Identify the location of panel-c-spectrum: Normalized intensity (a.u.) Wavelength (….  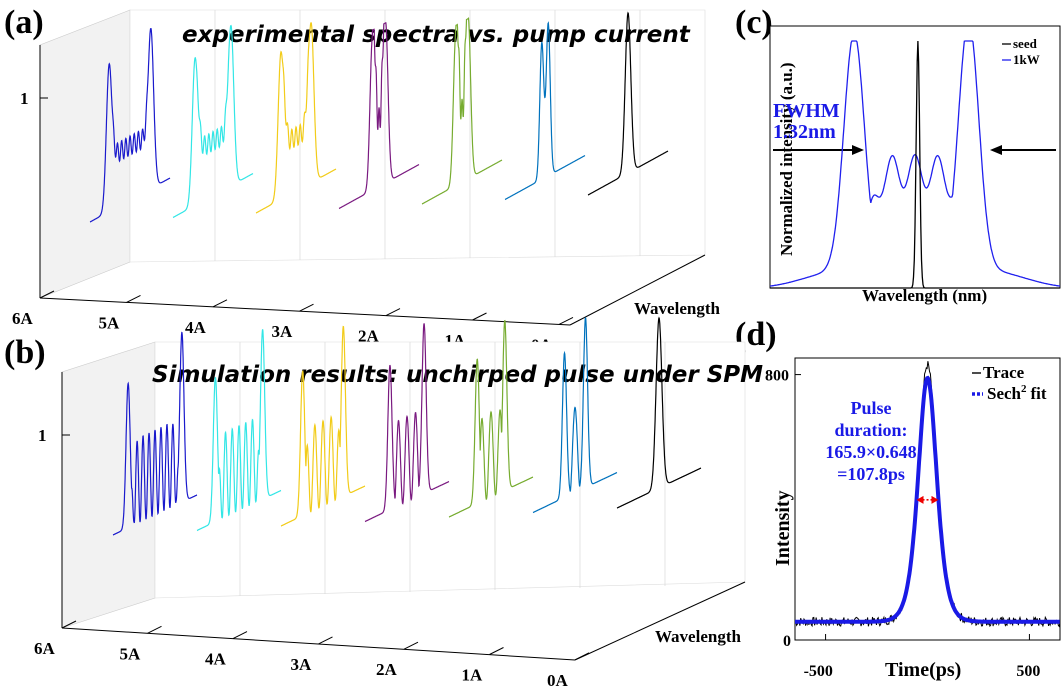
(915, 165).